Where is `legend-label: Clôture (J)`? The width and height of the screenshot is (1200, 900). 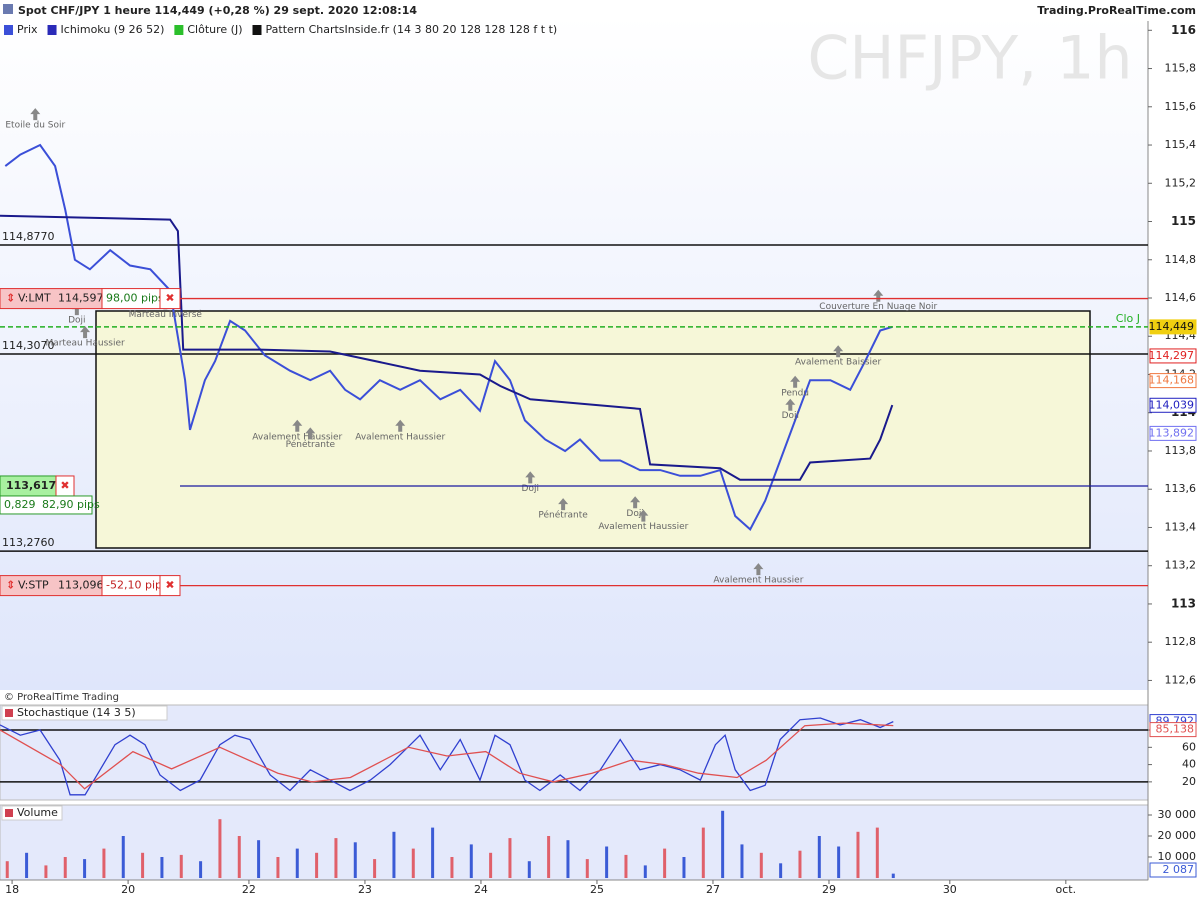 legend-label: Clôture (J) is located at coordinates (214, 29).